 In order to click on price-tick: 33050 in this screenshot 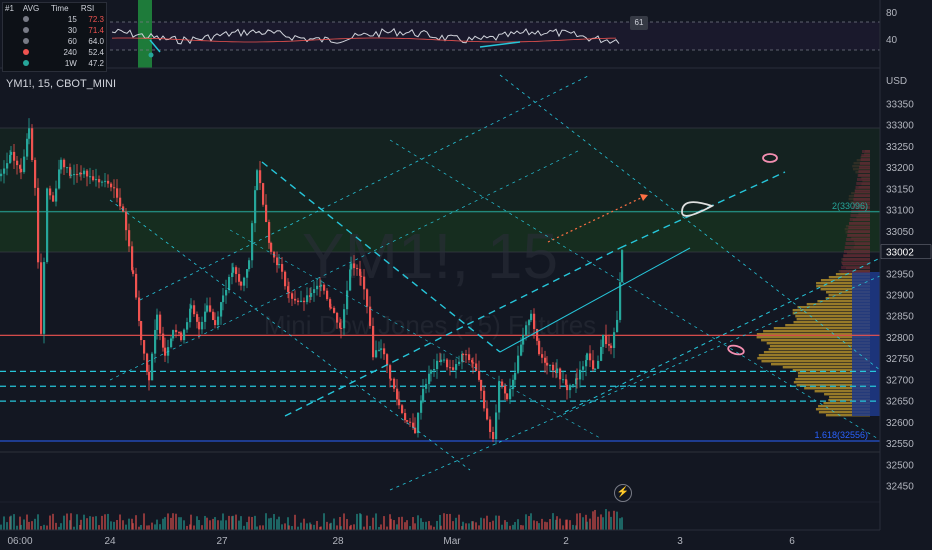, I will do `click(900, 232)`.